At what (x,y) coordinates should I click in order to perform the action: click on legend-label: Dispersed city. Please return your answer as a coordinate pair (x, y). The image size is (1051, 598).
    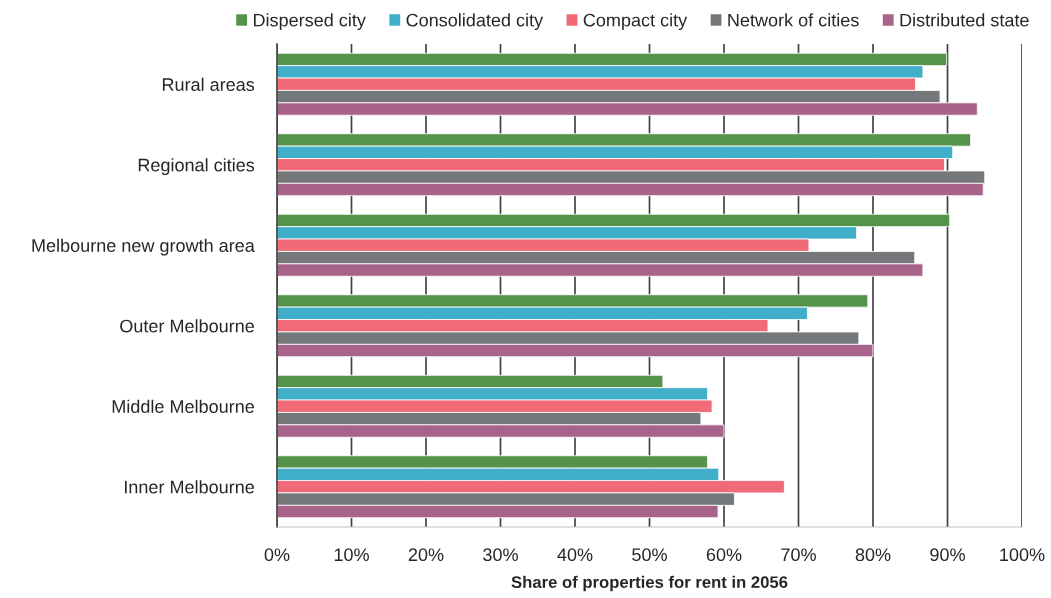
    Looking at the image, I should click on (309, 22).